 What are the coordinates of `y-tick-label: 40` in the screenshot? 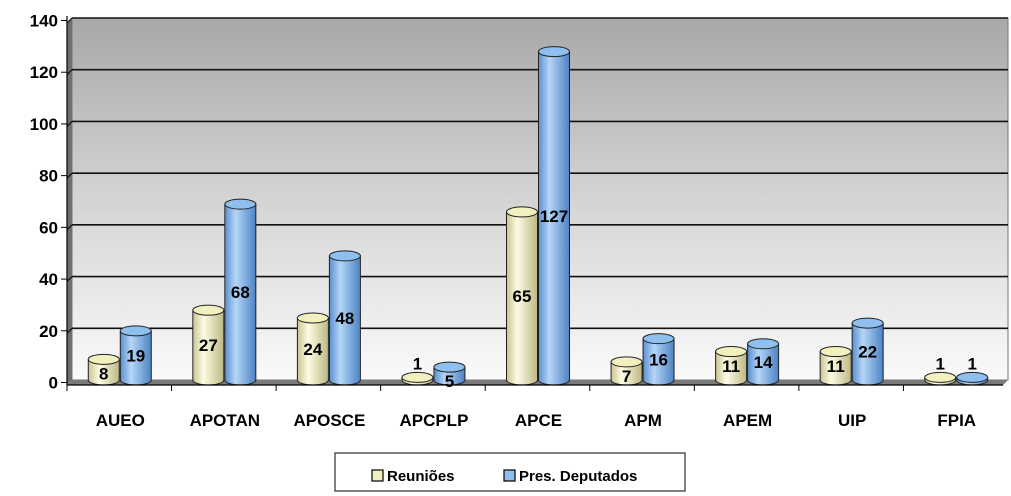 It's located at (48, 279).